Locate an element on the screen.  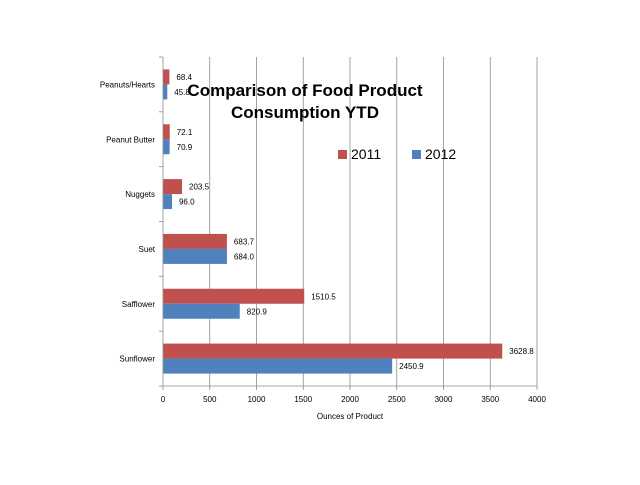
x-tick-label: 2000 is located at coordinates (350, 399).